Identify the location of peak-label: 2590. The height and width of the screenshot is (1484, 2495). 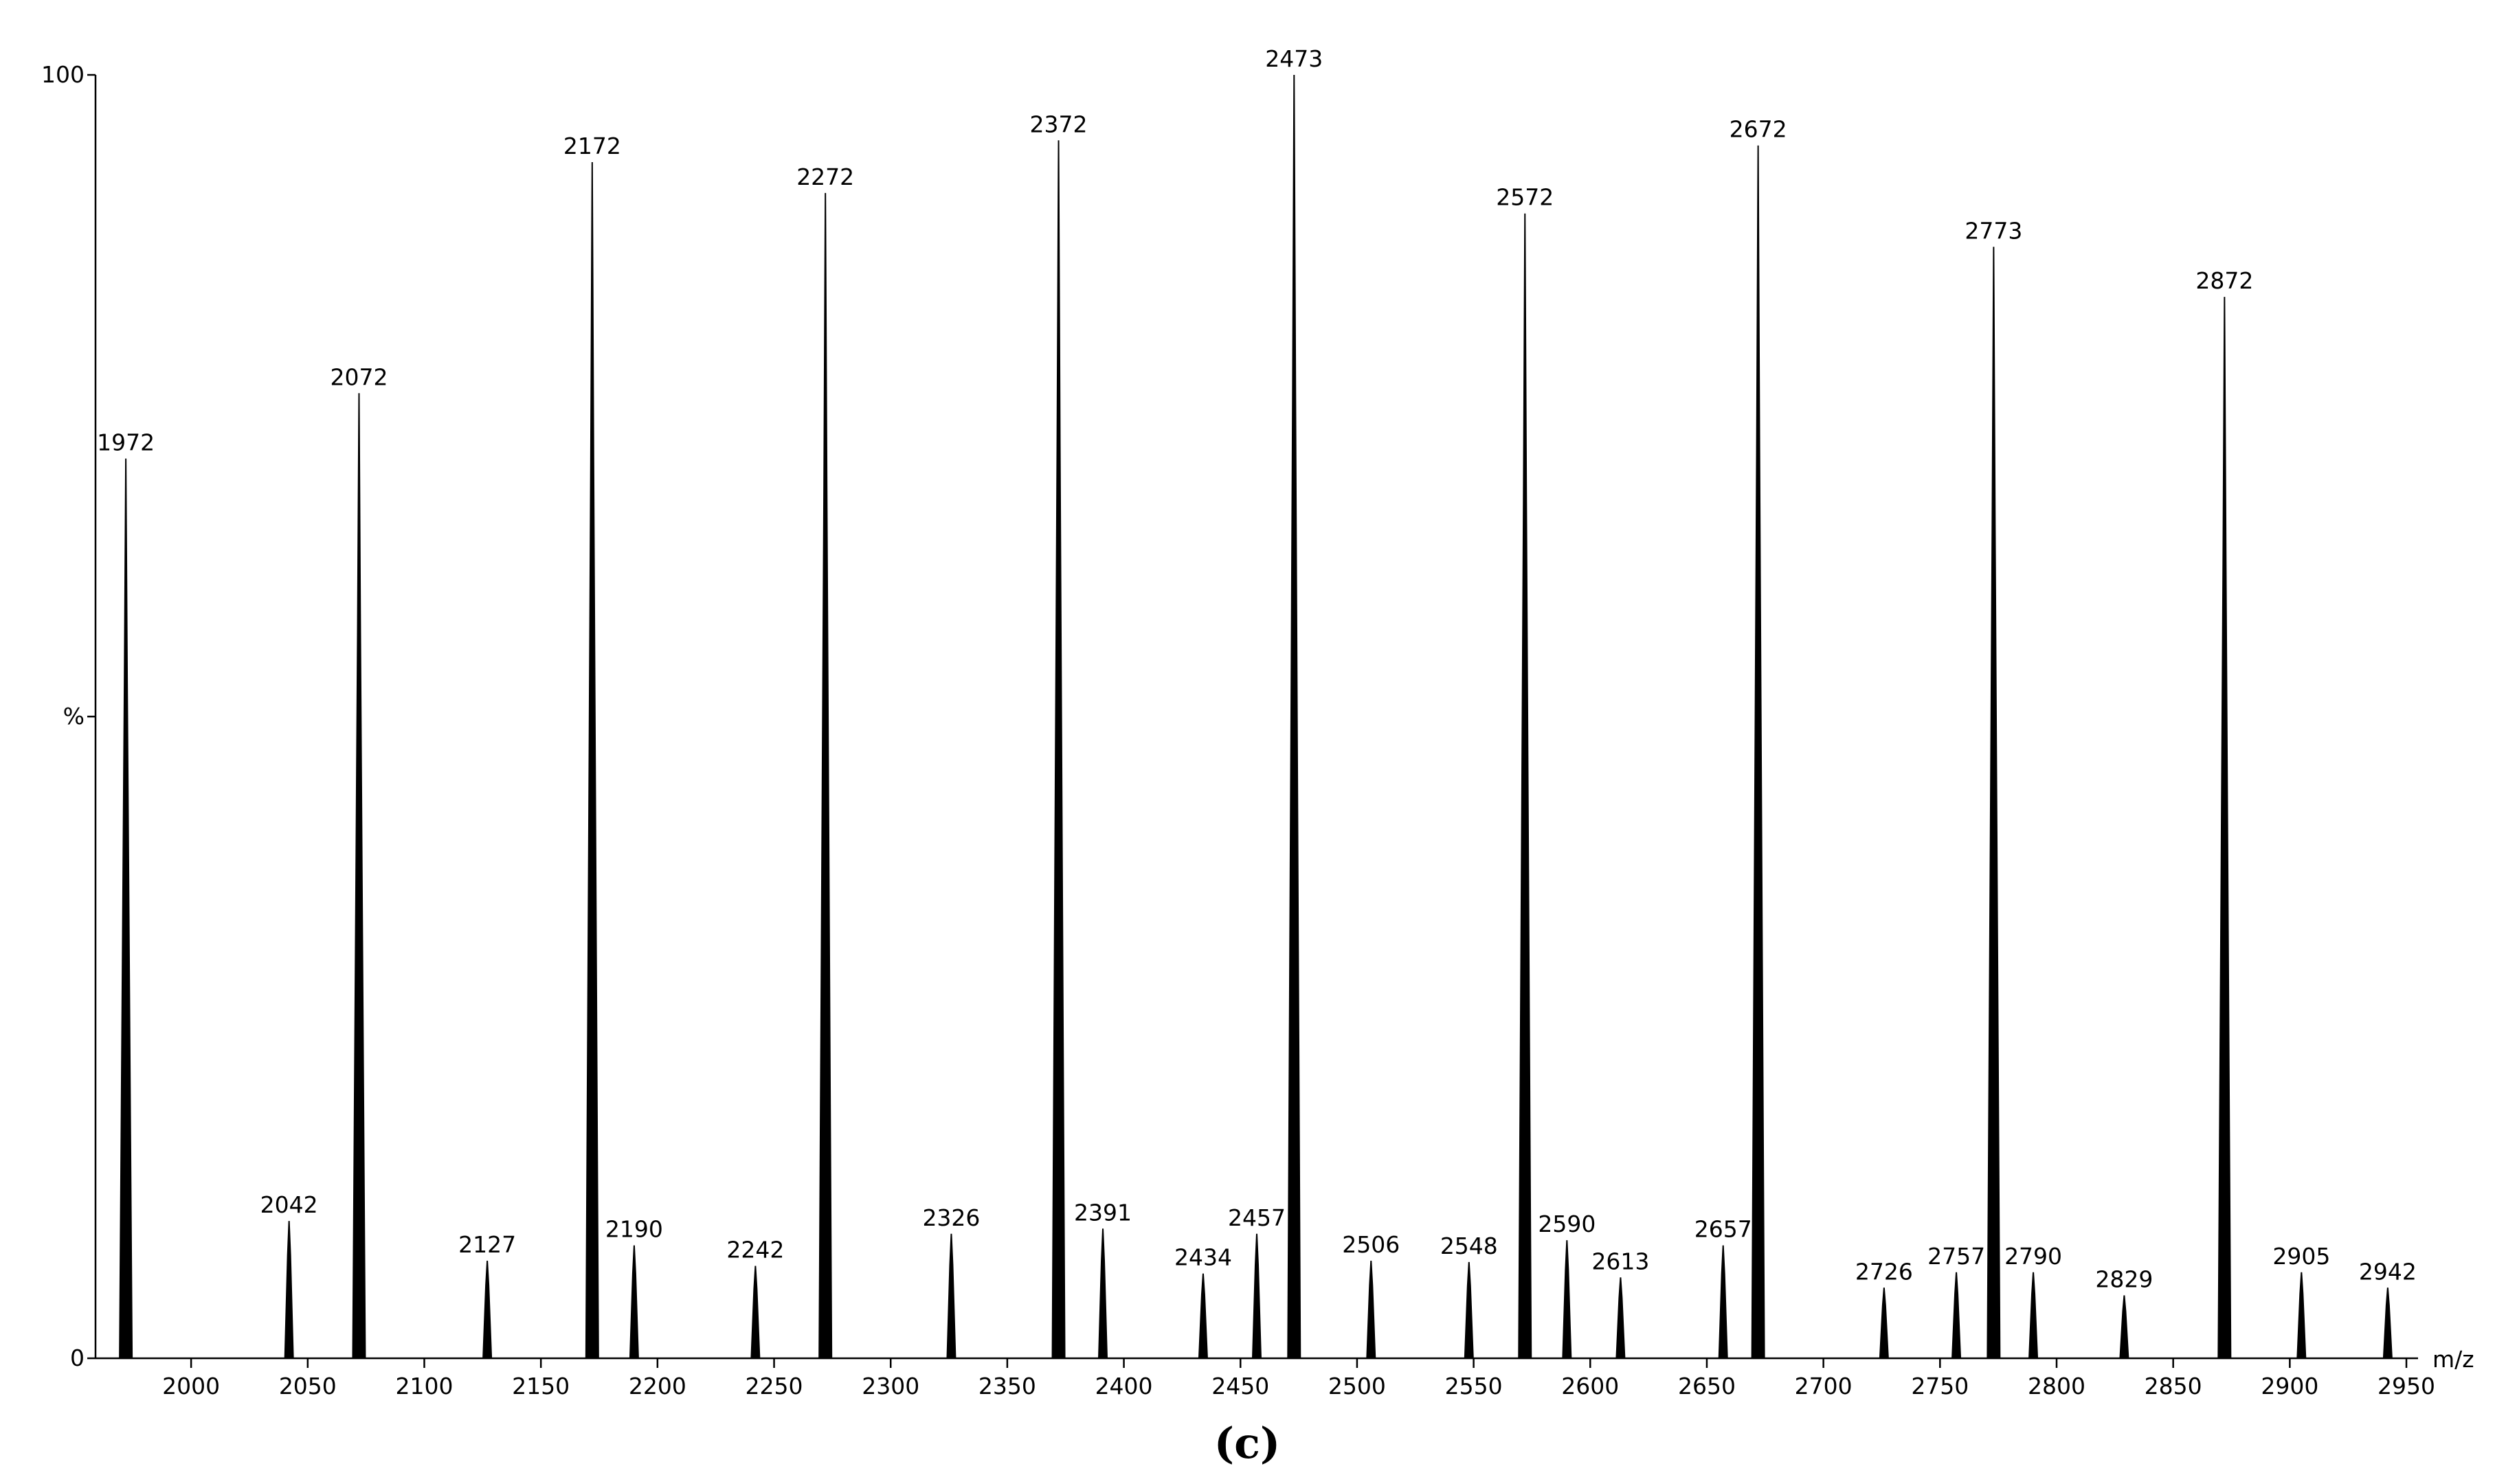
(1567, 1224).